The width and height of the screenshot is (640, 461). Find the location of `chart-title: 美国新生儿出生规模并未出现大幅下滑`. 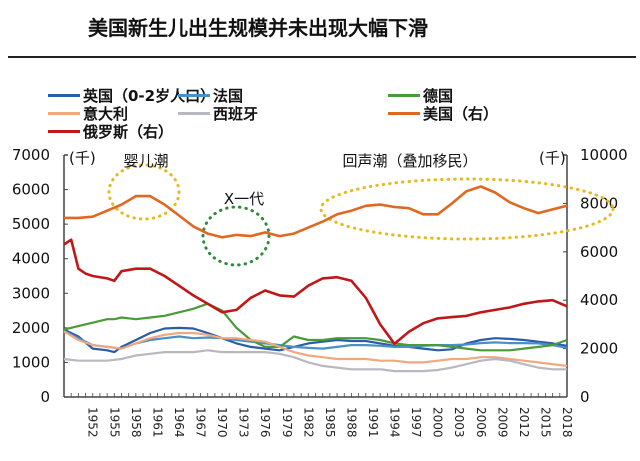

chart-title: 美国新生儿出生规模并未出现大幅下滑 is located at coordinates (258, 28).